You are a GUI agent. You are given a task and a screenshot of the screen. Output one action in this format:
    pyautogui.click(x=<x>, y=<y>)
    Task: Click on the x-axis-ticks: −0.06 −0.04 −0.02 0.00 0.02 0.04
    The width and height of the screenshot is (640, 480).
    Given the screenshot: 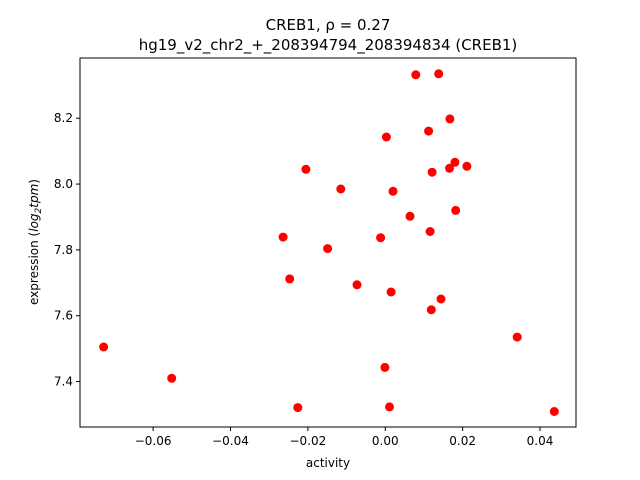 What is the action you would take?
    pyautogui.click(x=344, y=437)
    